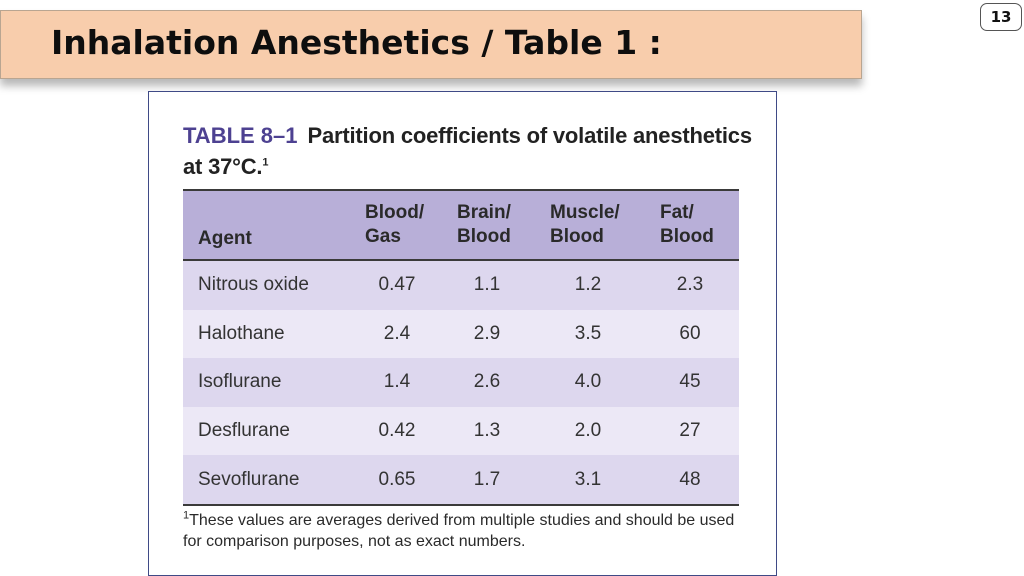  Describe the element at coordinates (461, 285) in the screenshot. I see `table-row: Nitrous oxide 0.47 1.1 1.2 2.3` at that location.